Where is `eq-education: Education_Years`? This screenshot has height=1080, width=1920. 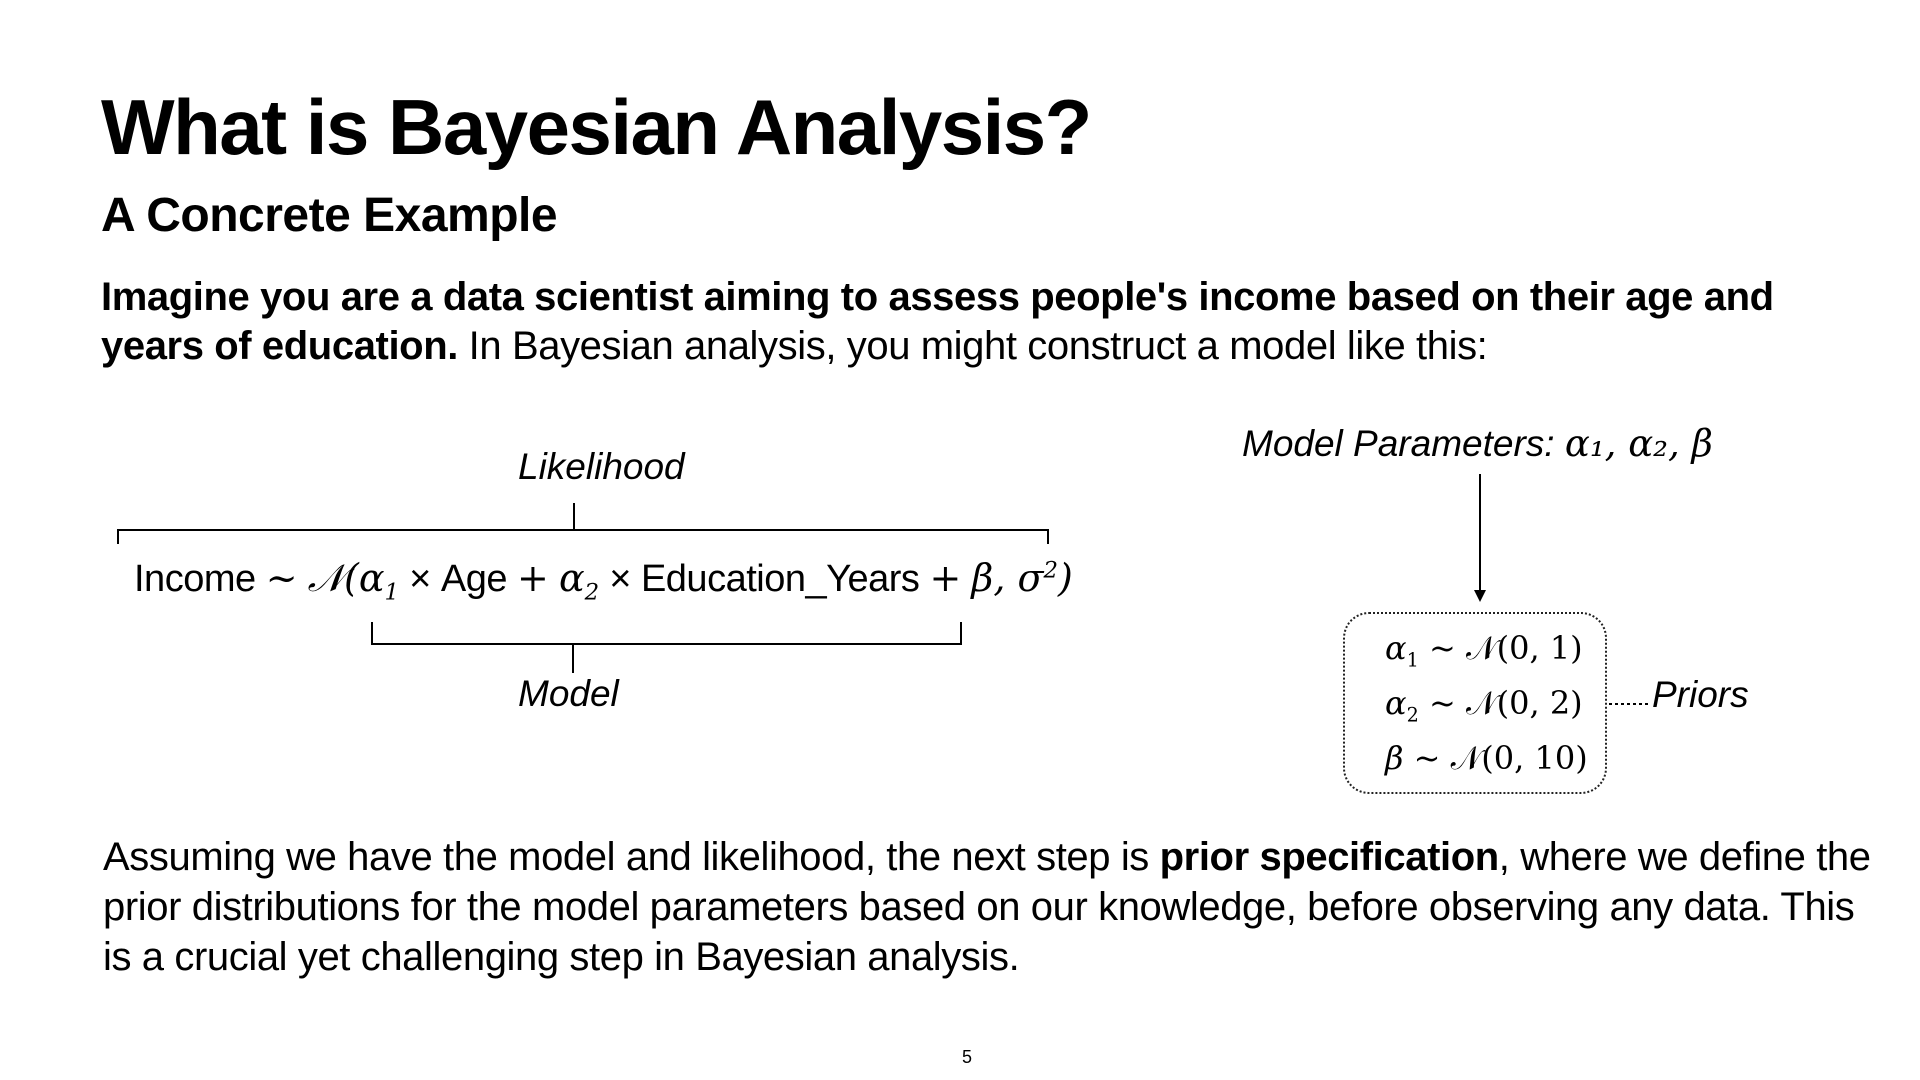 eq-education: Education_Years is located at coordinates (780, 579).